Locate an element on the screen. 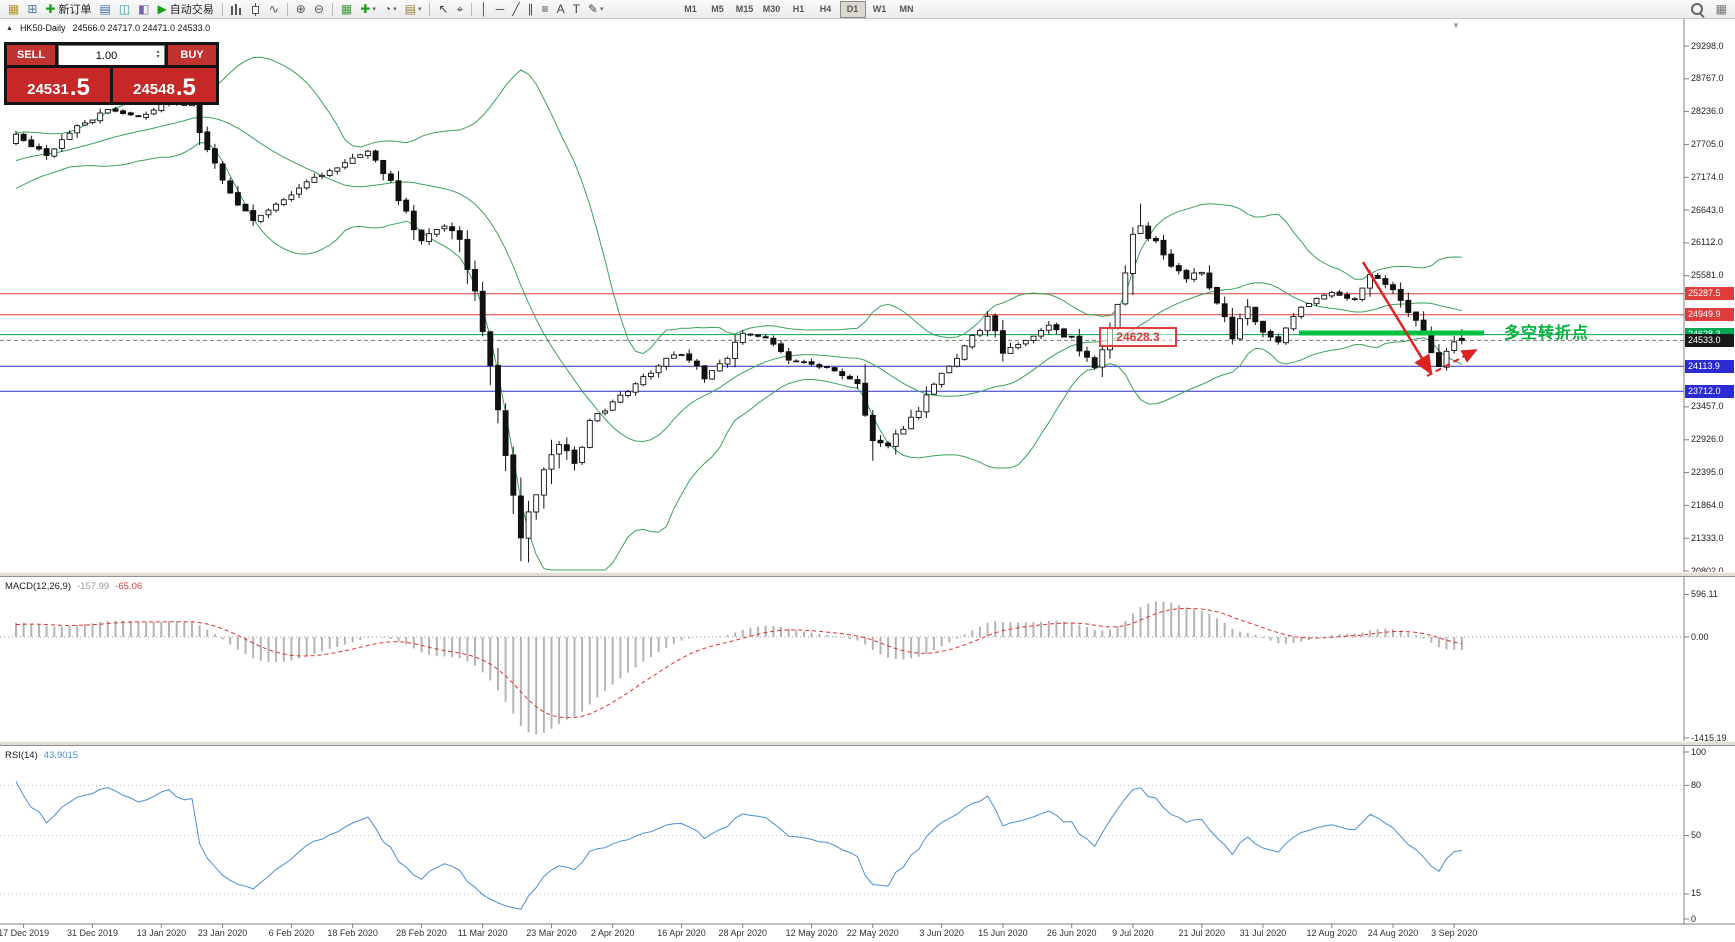 This screenshot has width=1735, height=942. timeframe-h1: H1 is located at coordinates (798, 8).